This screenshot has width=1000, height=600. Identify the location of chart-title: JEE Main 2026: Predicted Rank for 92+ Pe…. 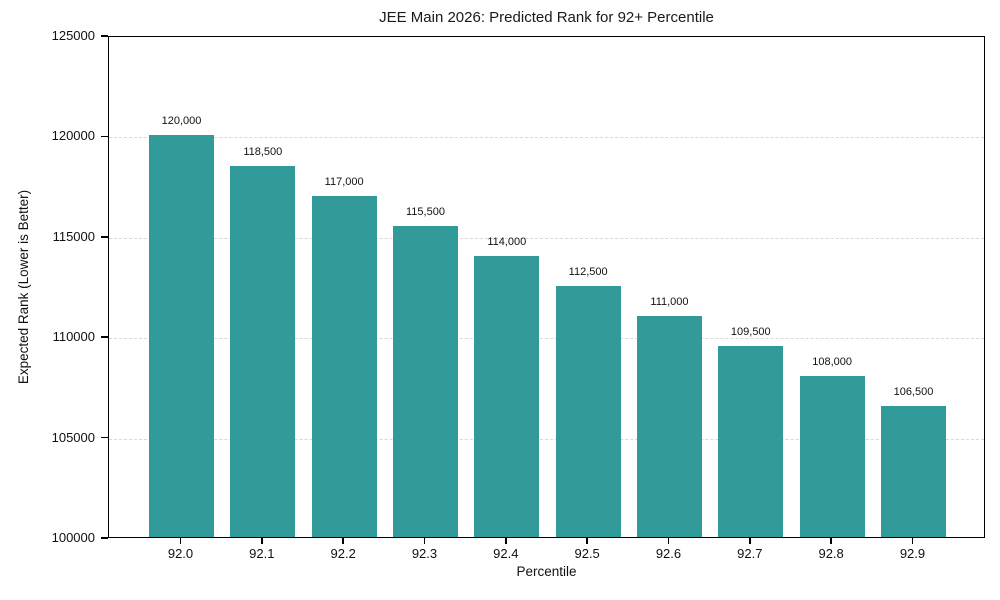
(546, 17).